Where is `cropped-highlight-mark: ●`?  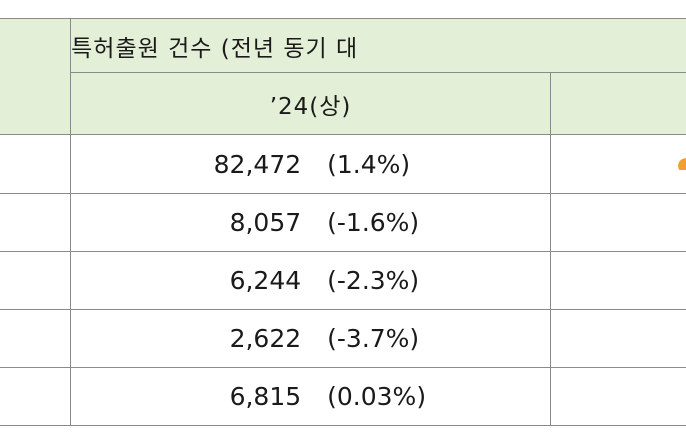
cropped-highlight-mark: ● is located at coordinates (681, 161).